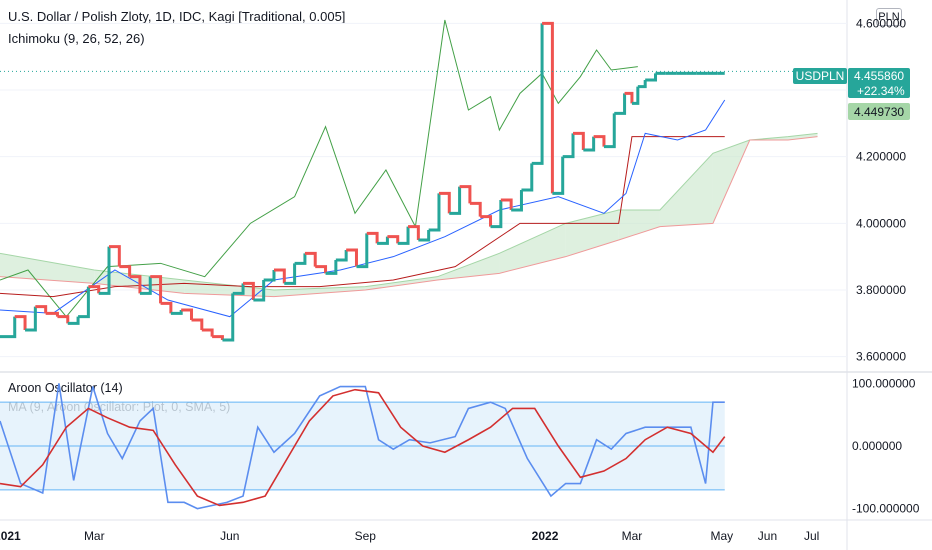  What do you see at coordinates (366, 536) in the screenshot?
I see `x-tick-label: Sep` at bounding box center [366, 536].